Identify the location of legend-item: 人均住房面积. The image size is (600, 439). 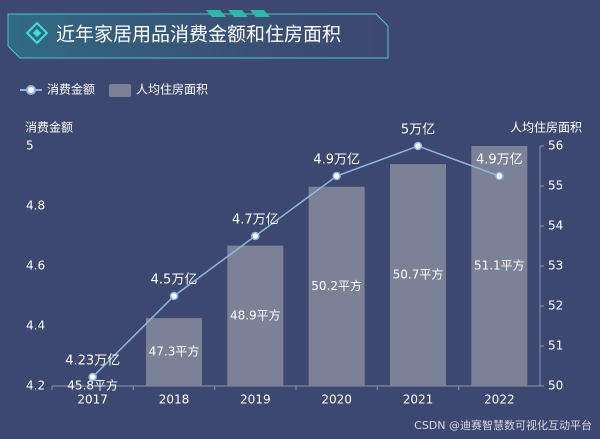
(158, 89).